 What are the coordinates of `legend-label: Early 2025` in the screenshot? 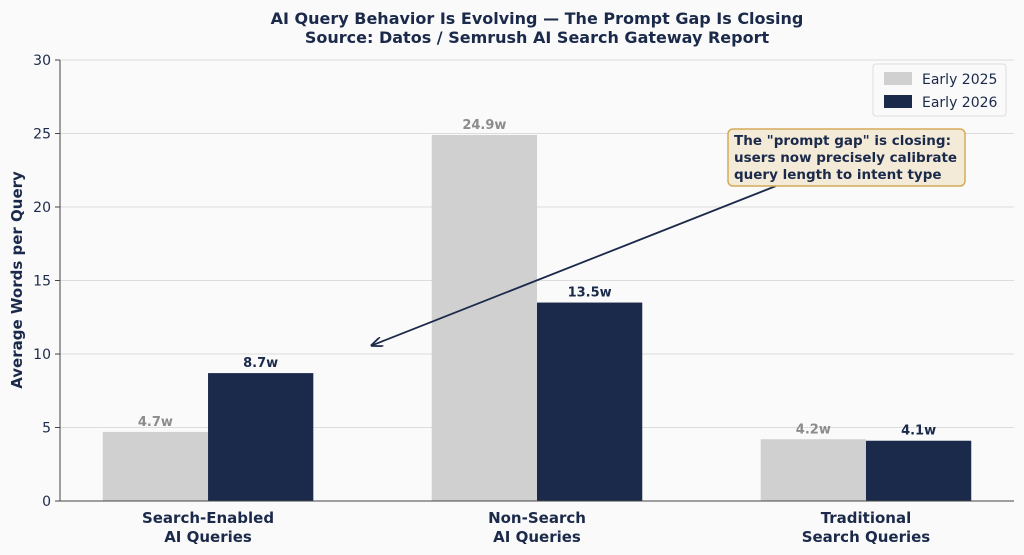 It's located at (959, 80).